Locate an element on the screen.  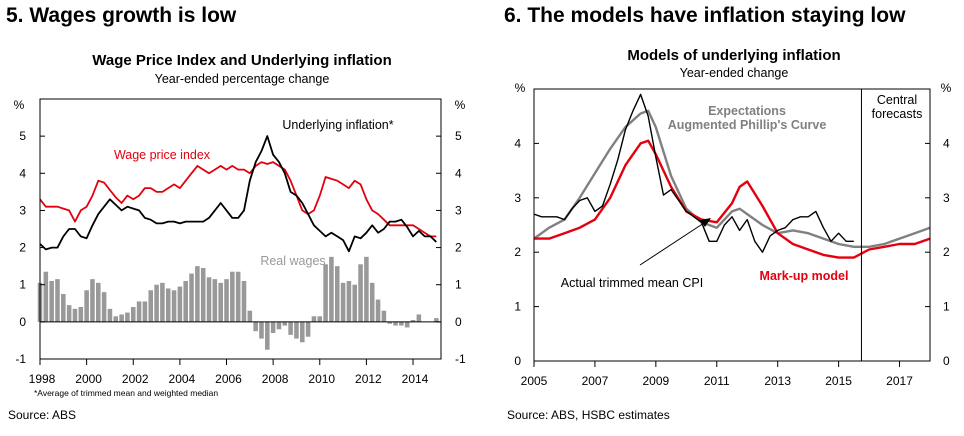
underlying-inflation-label: Underlying inflation* is located at coordinates (337, 125).